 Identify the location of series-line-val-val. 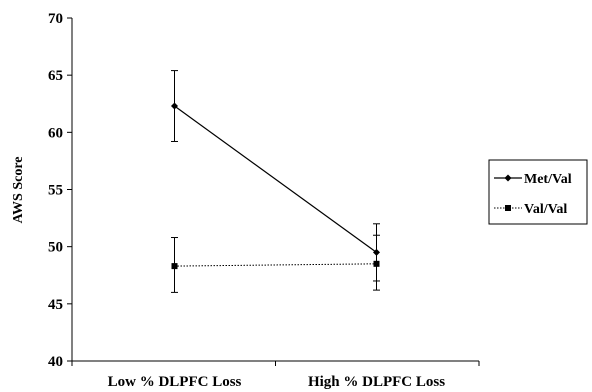
(275, 265).